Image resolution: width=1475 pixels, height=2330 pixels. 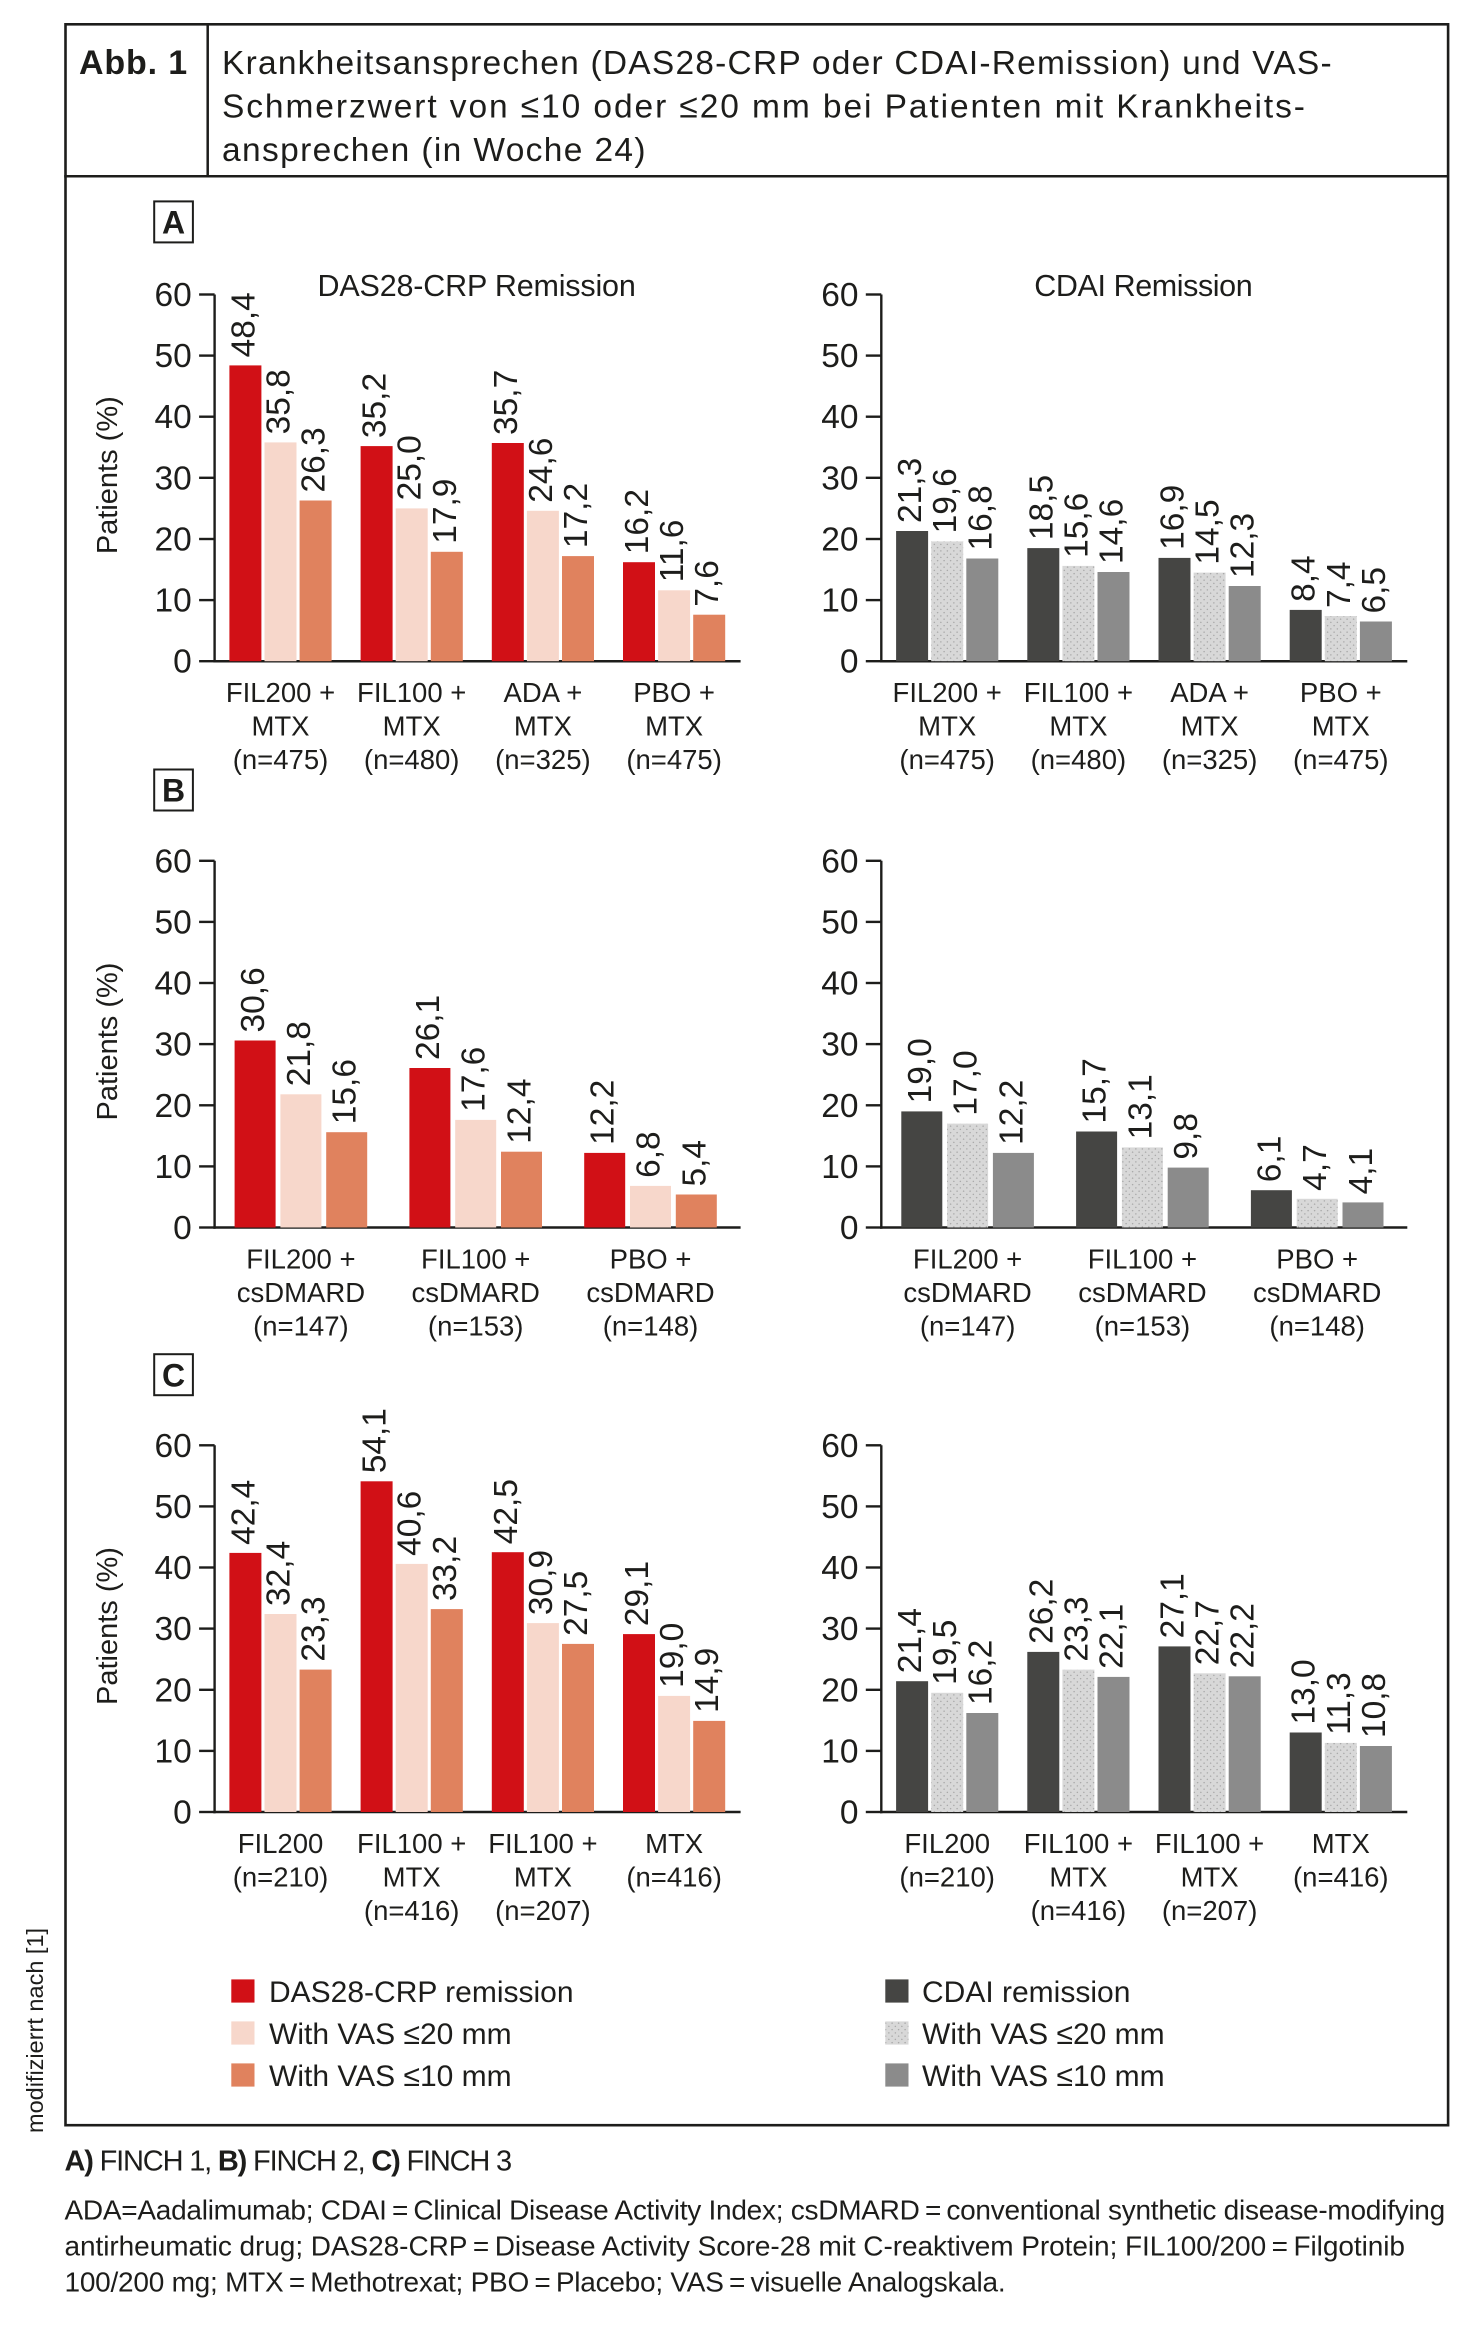 I want to click on svg-text: 35,2, so click(x=375, y=405).